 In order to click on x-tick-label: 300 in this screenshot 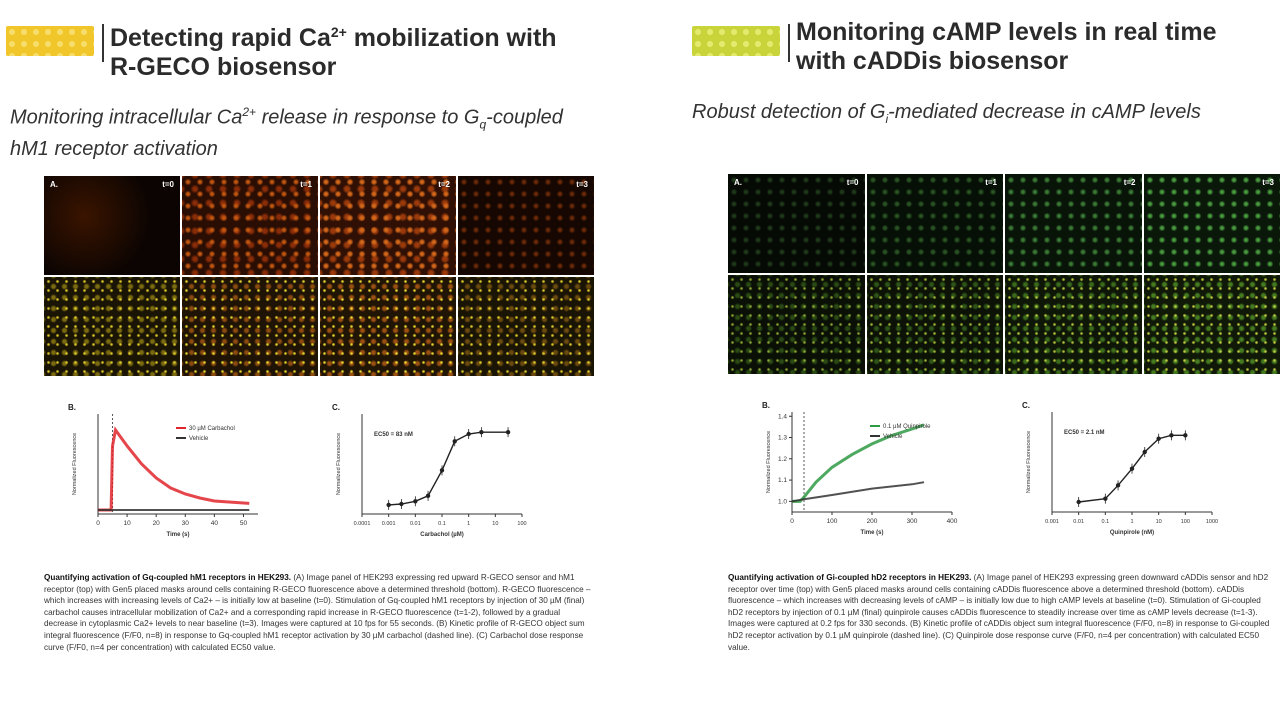, I will do `click(912, 521)`.